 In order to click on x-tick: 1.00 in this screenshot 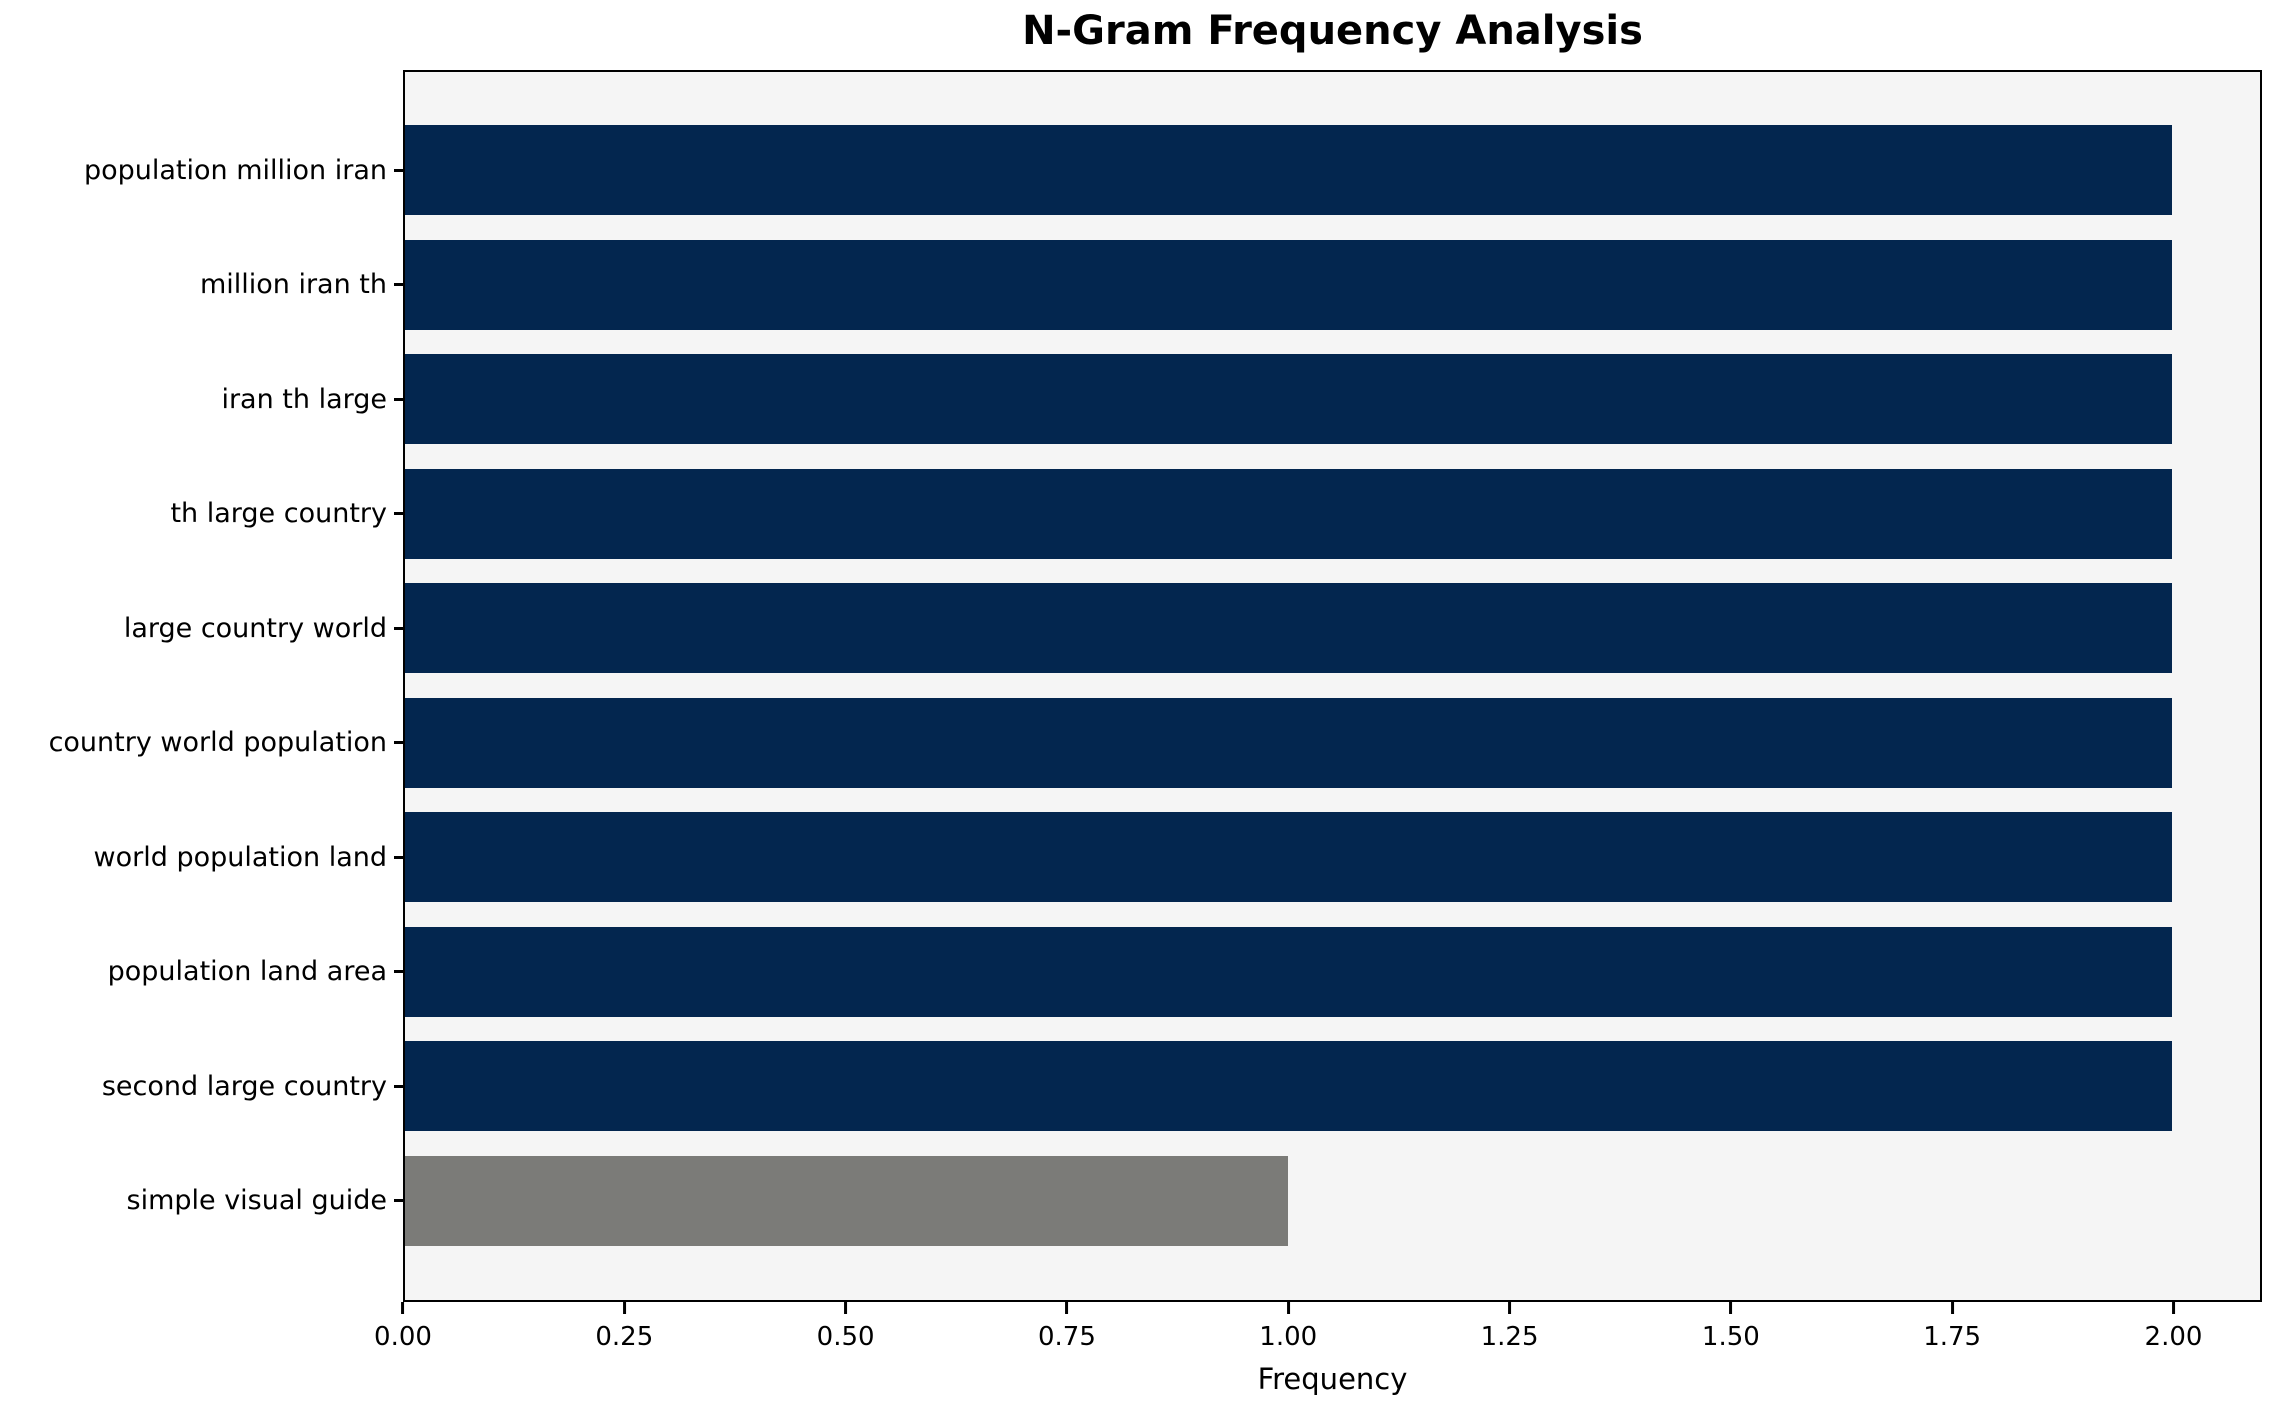, I will do `click(1288, 1327)`.